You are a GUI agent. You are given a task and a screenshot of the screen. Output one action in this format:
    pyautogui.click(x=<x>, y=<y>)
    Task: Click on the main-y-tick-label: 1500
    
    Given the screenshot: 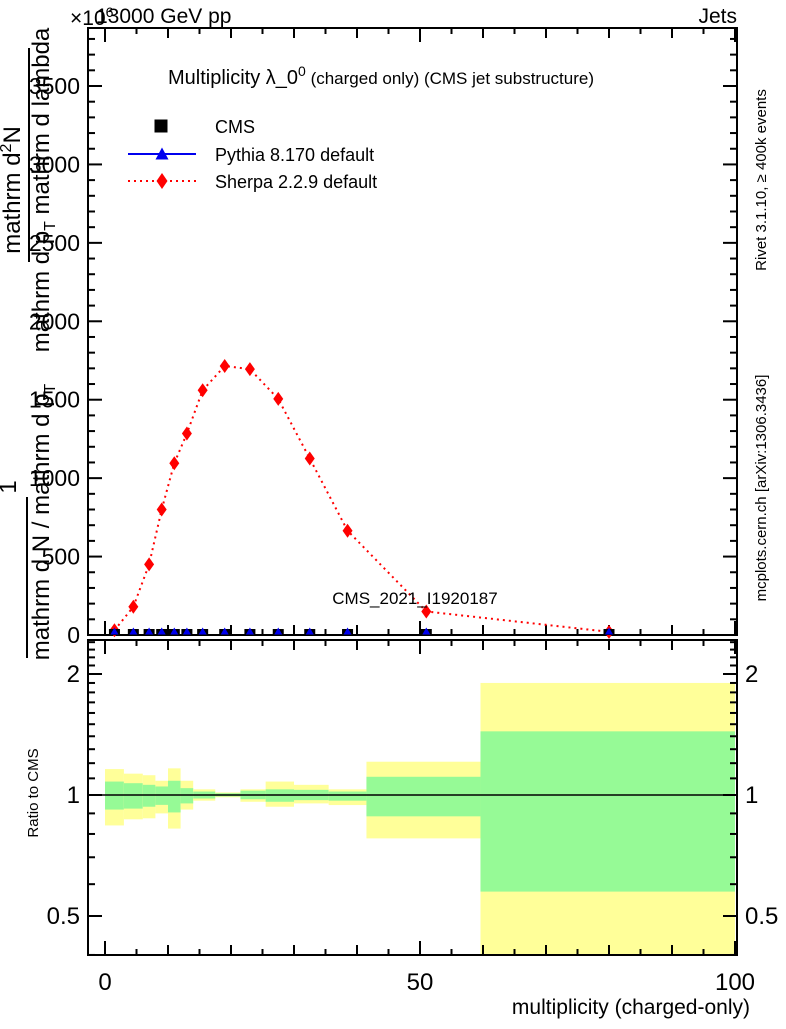 What is the action you would take?
    pyautogui.click(x=54, y=400)
    